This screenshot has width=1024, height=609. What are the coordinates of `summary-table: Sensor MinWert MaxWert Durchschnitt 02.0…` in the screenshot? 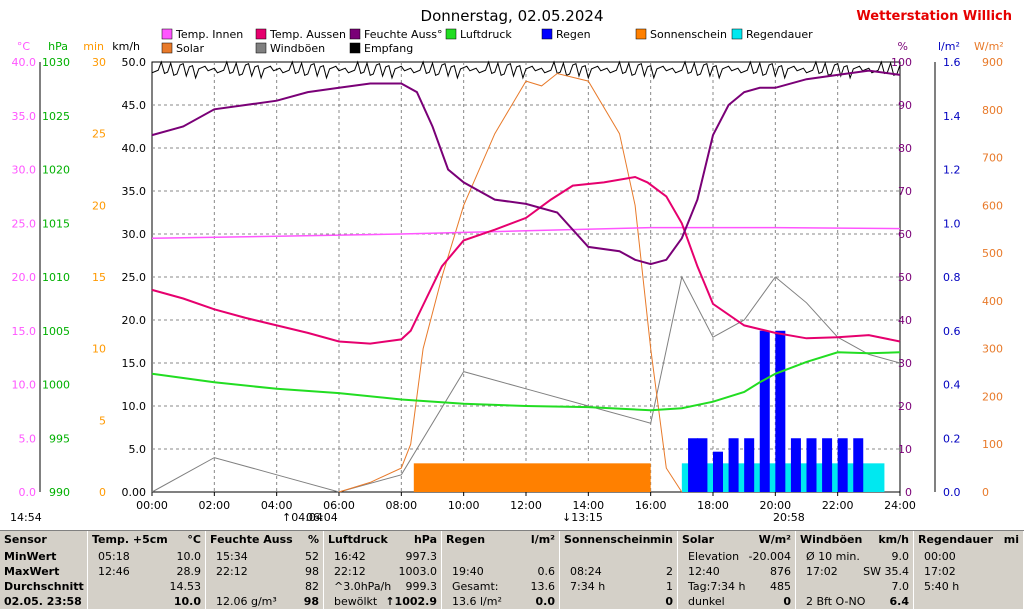 It's located at (512, 569).